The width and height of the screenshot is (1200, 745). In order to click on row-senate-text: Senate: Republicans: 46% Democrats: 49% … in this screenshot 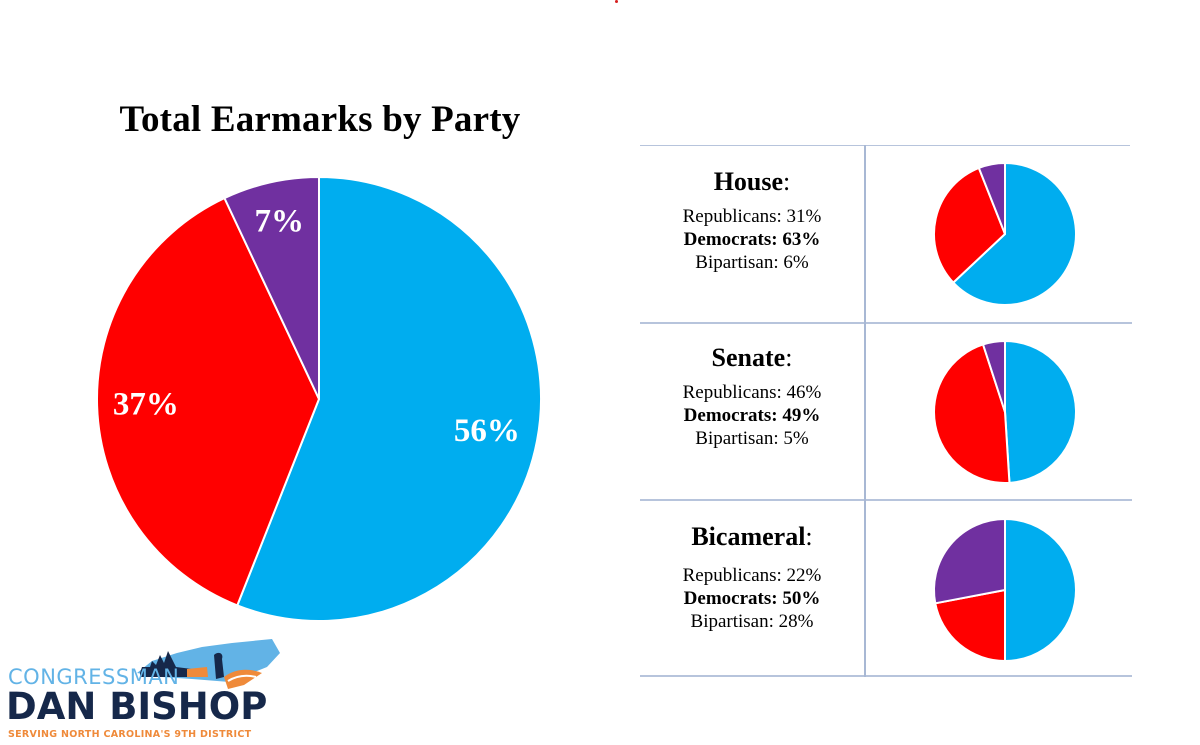, I will do `click(752, 396)`.